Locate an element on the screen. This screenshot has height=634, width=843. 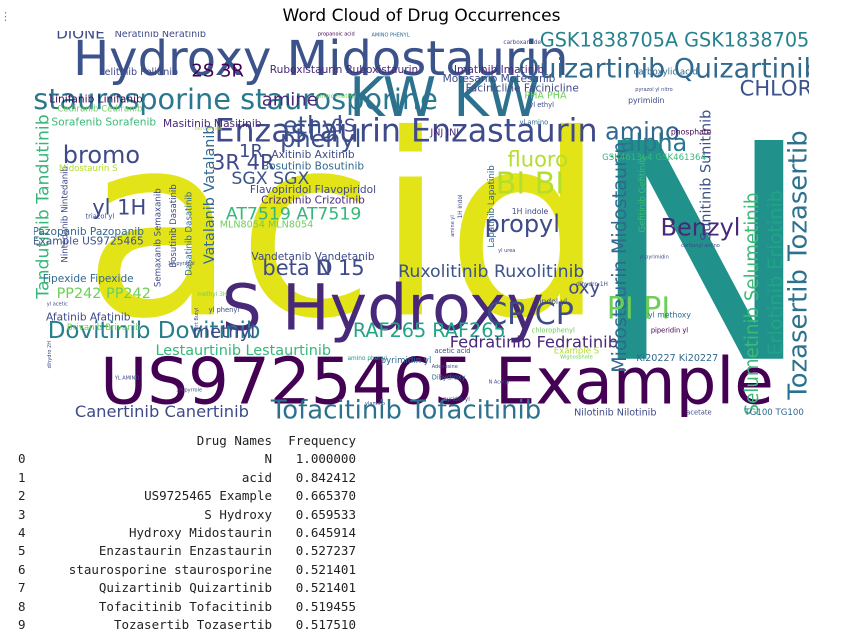
frequency-cell: 0.842412 is located at coordinates (325, 477).